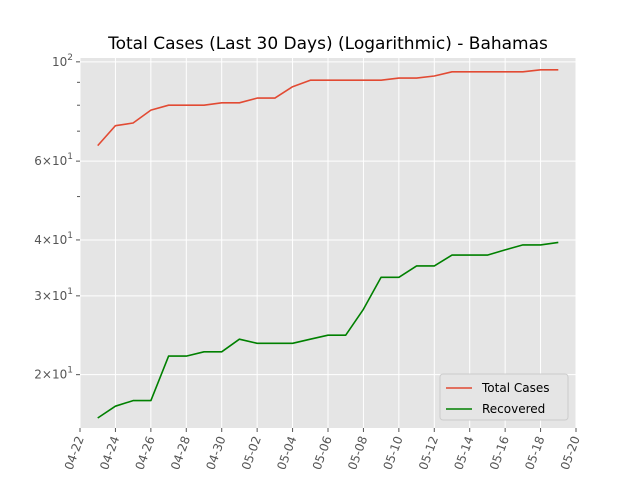 This screenshot has width=640, height=484. What do you see at coordinates (570, 453) in the screenshot?
I see `x-tick-label: 05-20` at bounding box center [570, 453].